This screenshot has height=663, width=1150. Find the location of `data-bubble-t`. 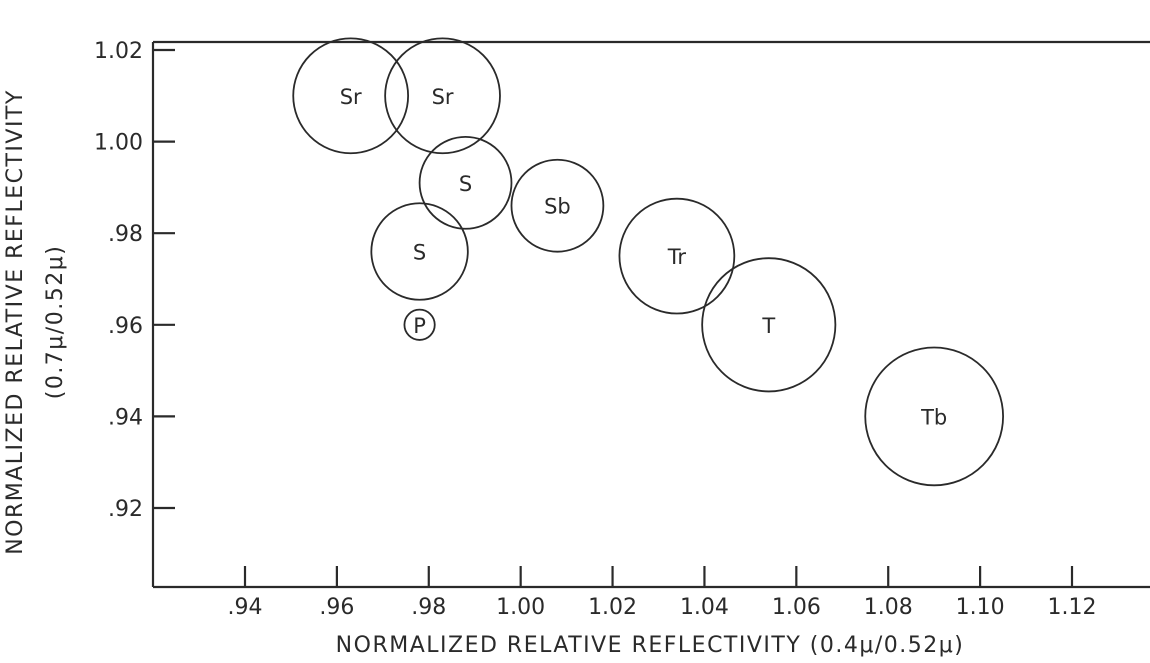

data-bubble-t is located at coordinates (769, 325).